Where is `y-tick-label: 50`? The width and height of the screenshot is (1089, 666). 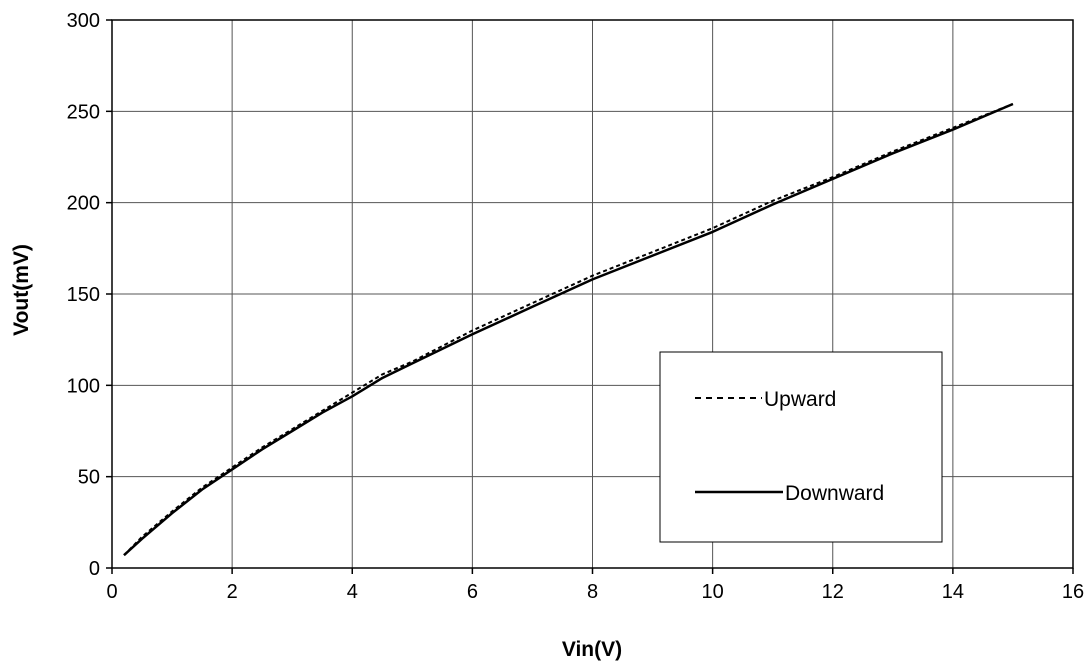
y-tick-label: 50 is located at coordinates (89, 478).